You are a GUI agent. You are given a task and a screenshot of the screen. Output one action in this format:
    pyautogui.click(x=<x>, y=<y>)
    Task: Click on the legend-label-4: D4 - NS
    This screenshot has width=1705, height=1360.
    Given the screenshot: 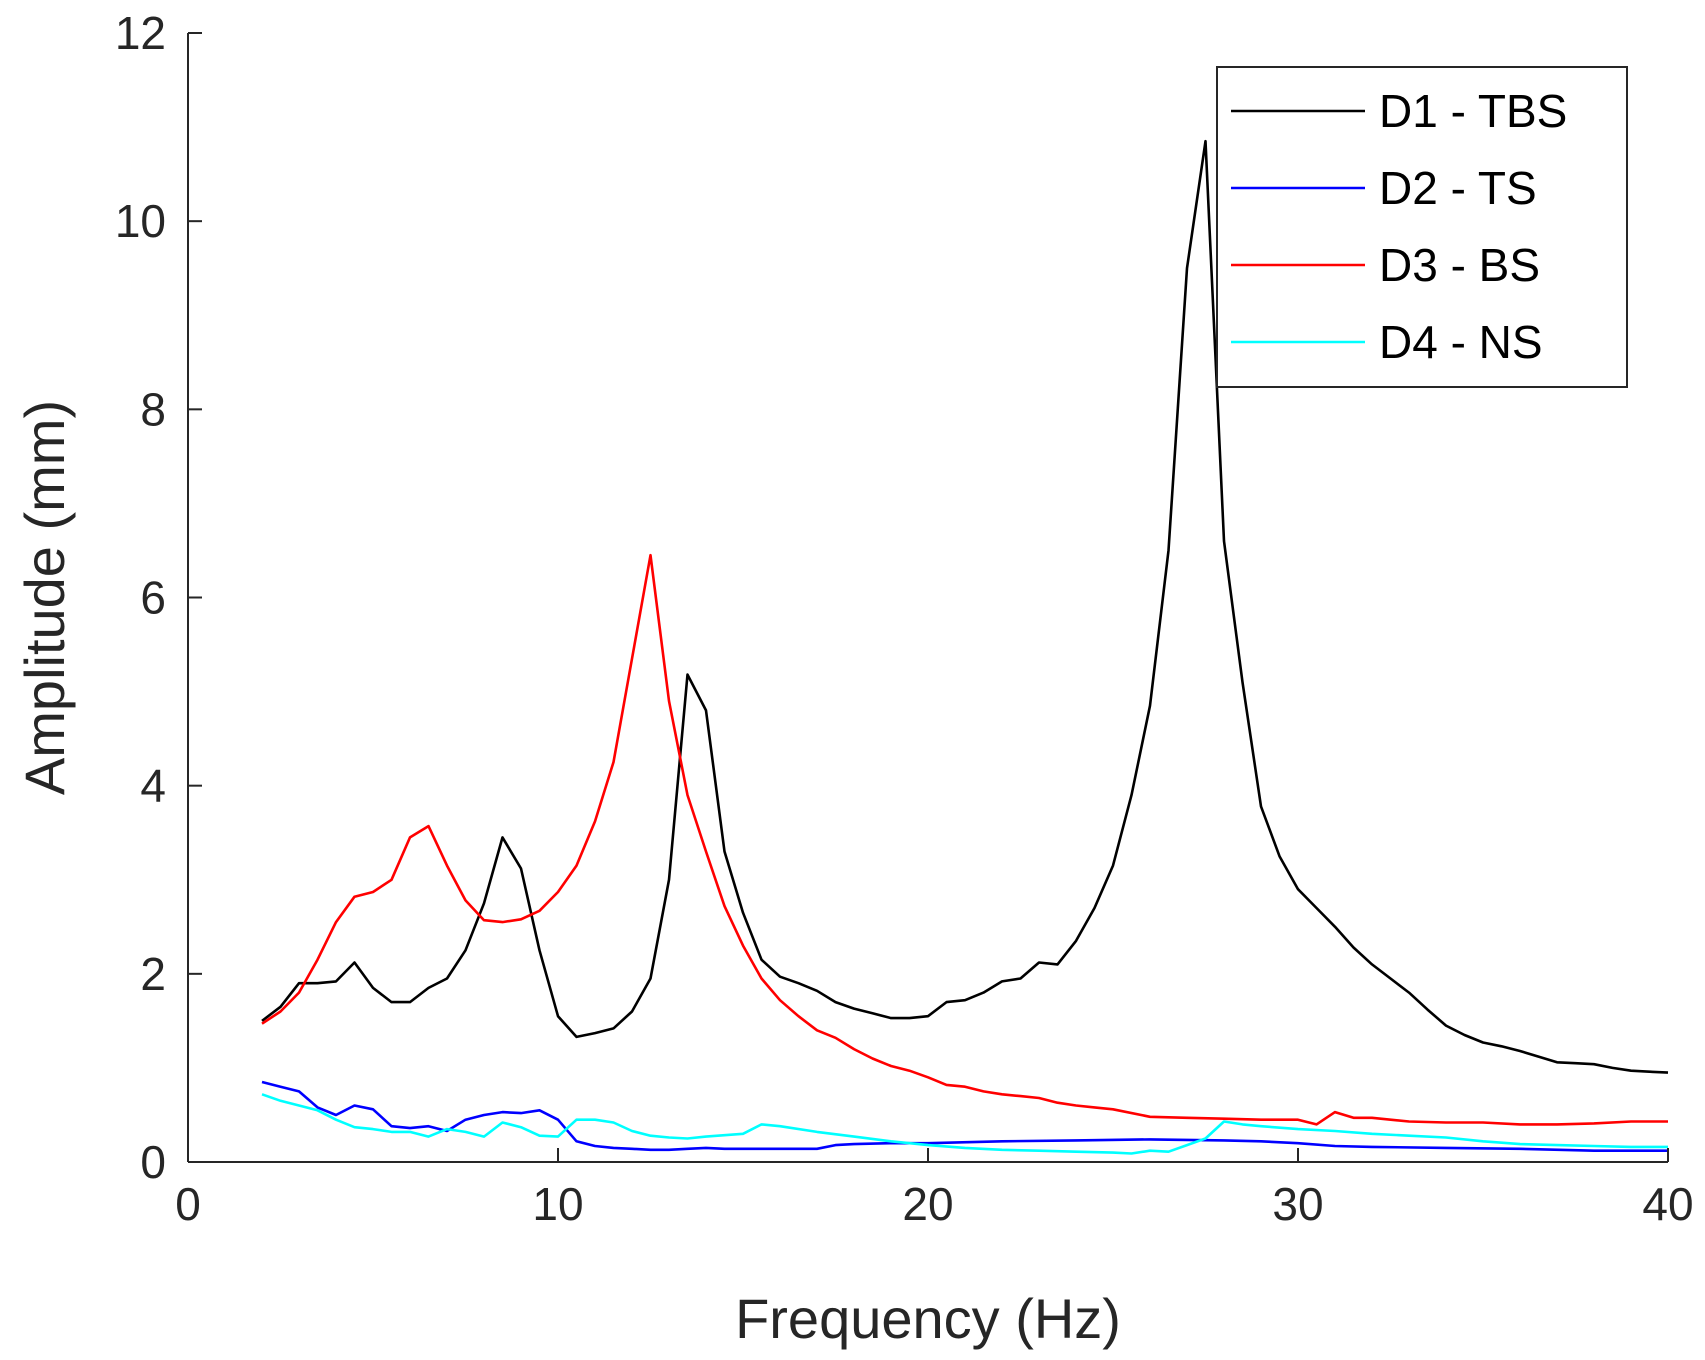 What is the action you would take?
    pyautogui.click(x=1461, y=342)
    